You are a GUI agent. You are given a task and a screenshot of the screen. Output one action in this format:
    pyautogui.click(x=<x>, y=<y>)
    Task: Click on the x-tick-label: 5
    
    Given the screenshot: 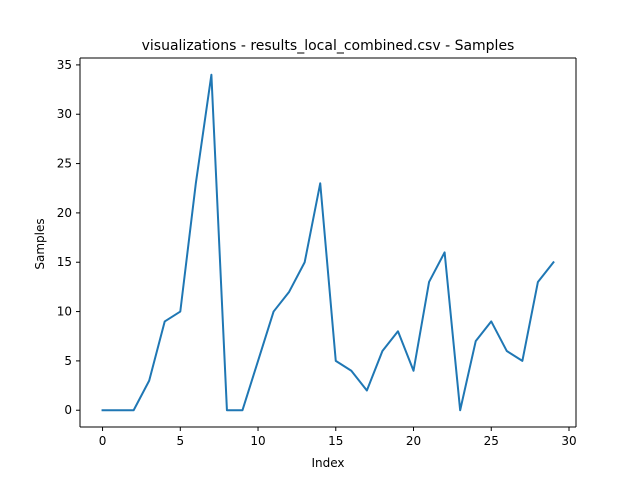 What is the action you would take?
    pyautogui.click(x=180, y=441)
    